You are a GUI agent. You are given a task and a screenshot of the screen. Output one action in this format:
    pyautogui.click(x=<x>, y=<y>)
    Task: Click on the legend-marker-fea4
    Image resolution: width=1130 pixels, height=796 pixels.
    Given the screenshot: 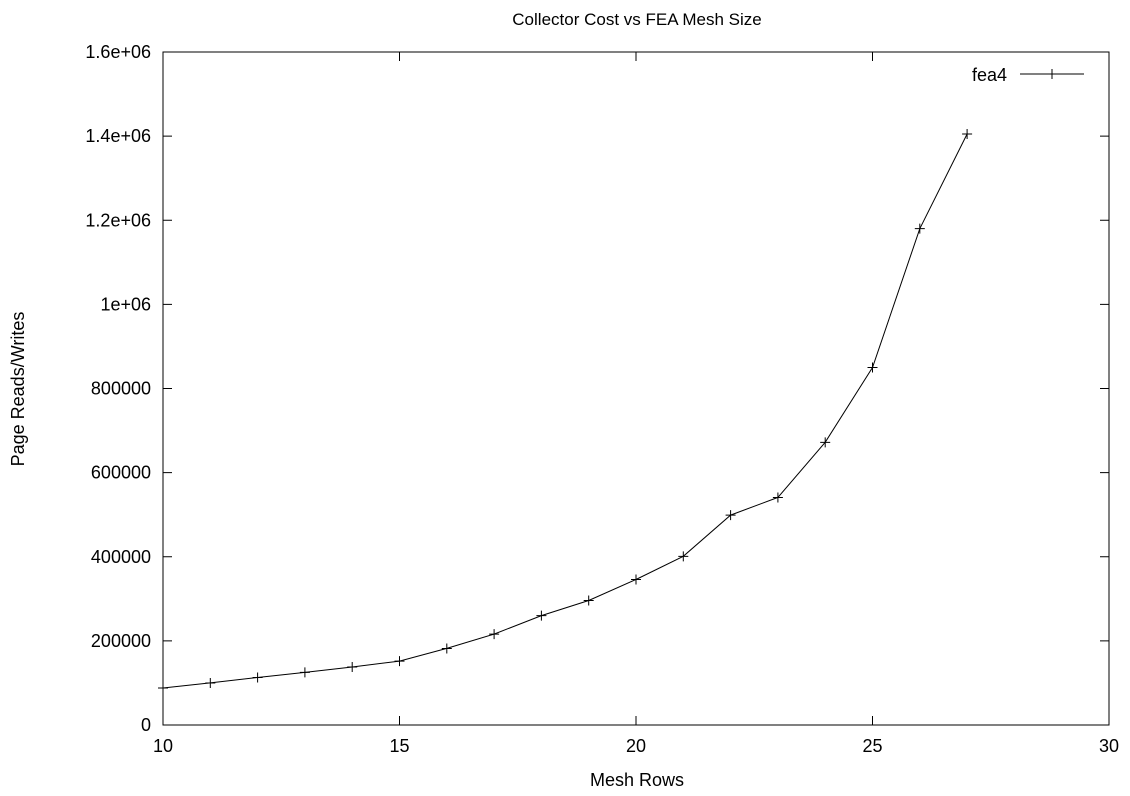 What is the action you would take?
    pyautogui.click(x=1052, y=74)
    